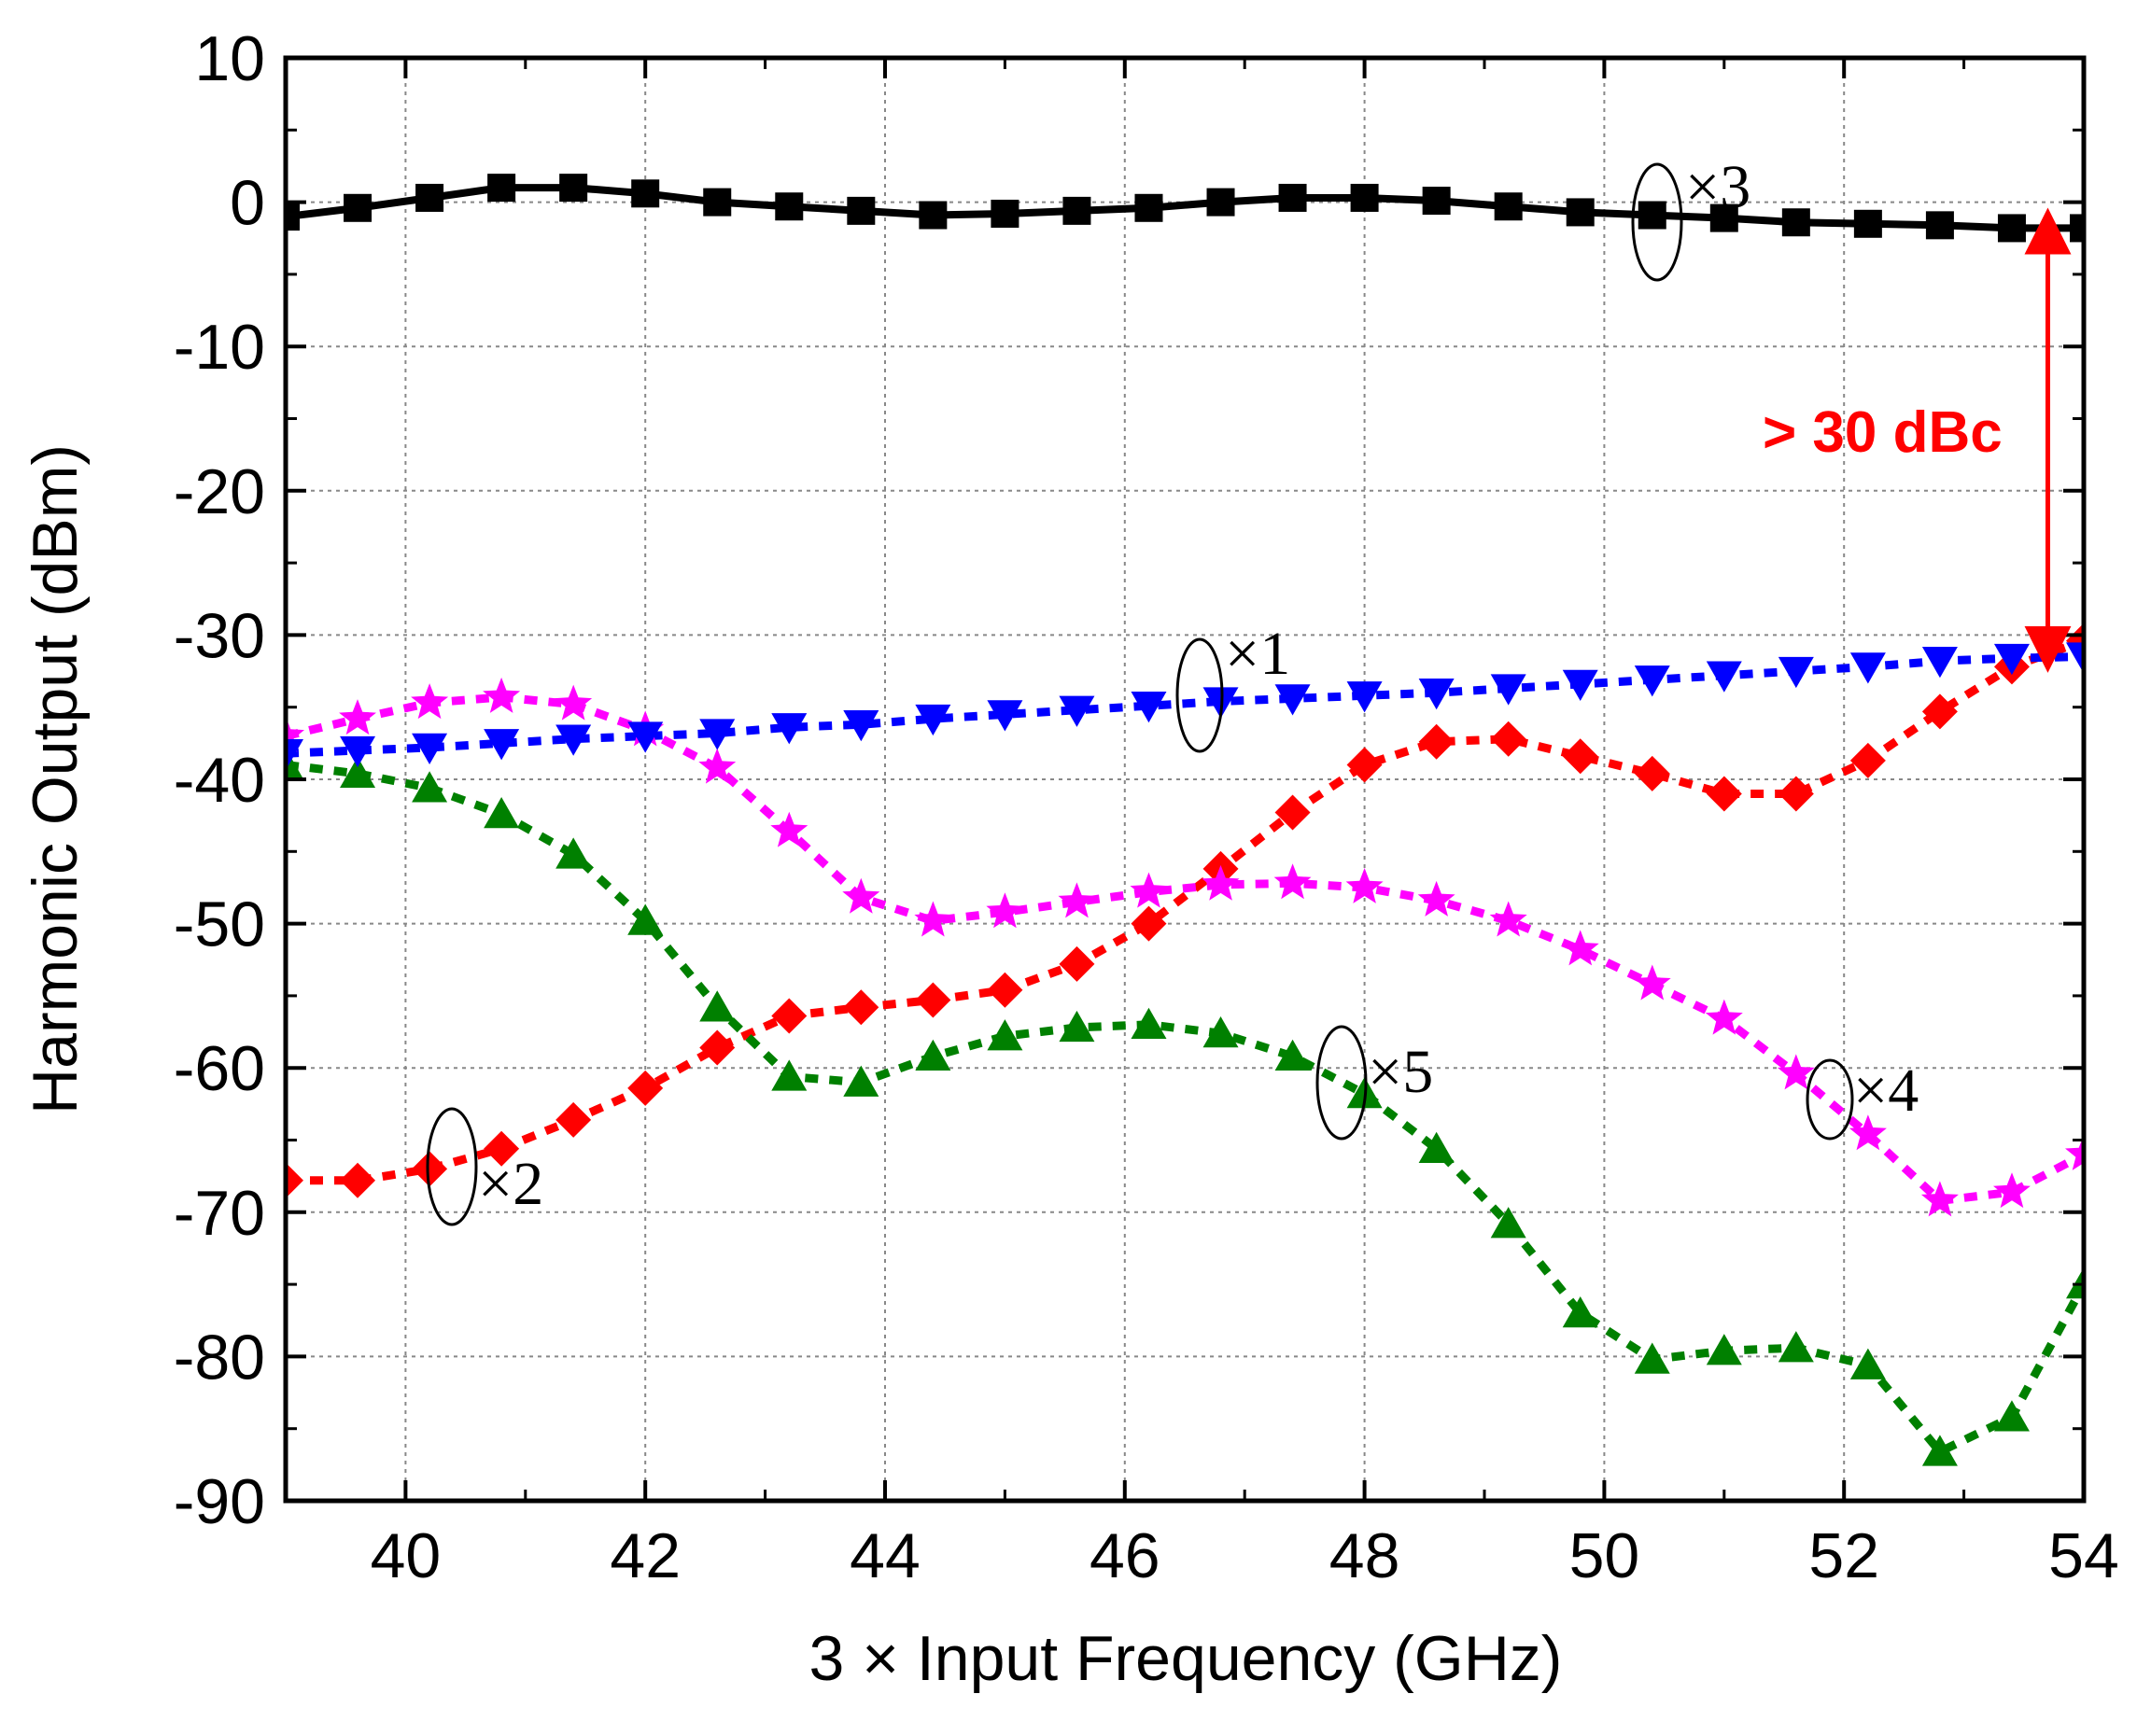 Image resolution: width=2151 pixels, height=1736 pixels. Describe the element at coordinates (229, 58) in the screenshot. I see `y-tick-label: 10` at that location.